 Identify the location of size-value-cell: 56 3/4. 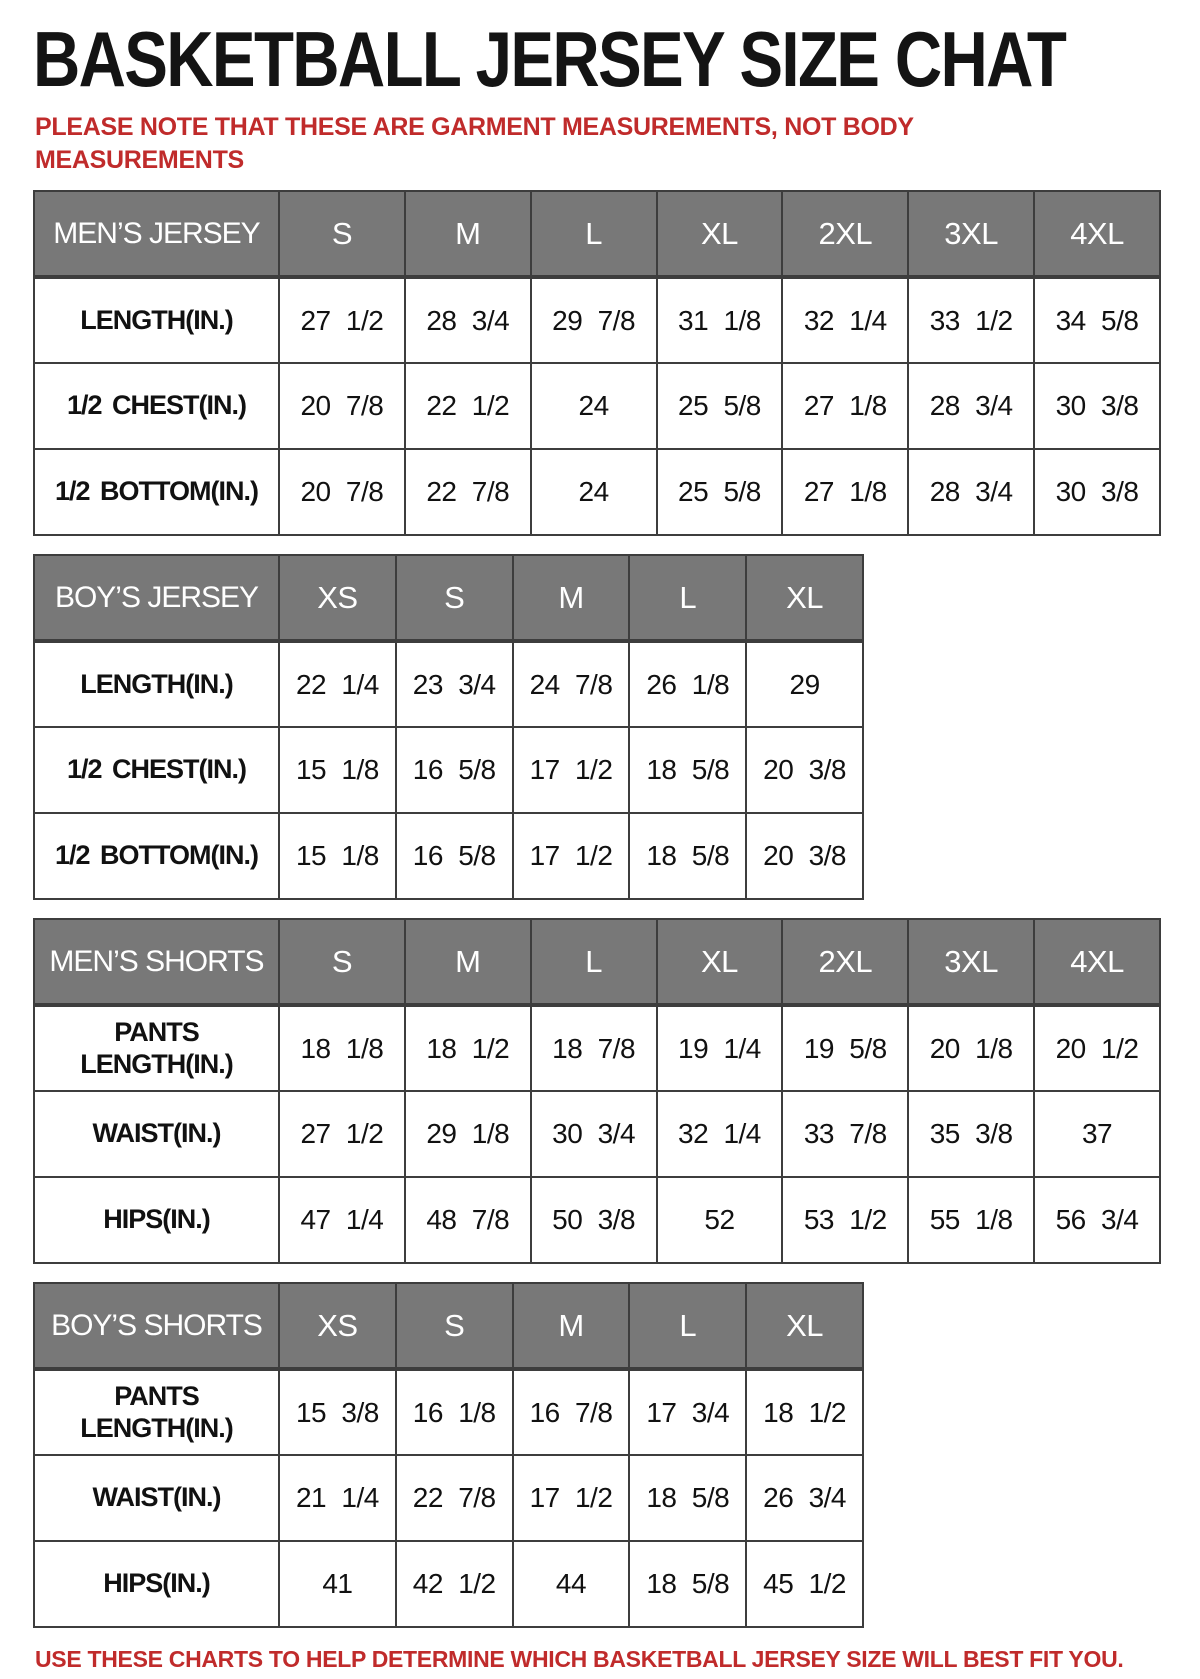
(1097, 1220).